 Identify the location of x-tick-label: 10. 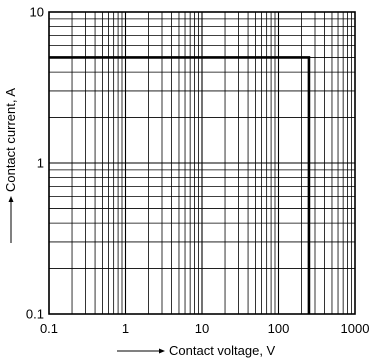
(202, 328).